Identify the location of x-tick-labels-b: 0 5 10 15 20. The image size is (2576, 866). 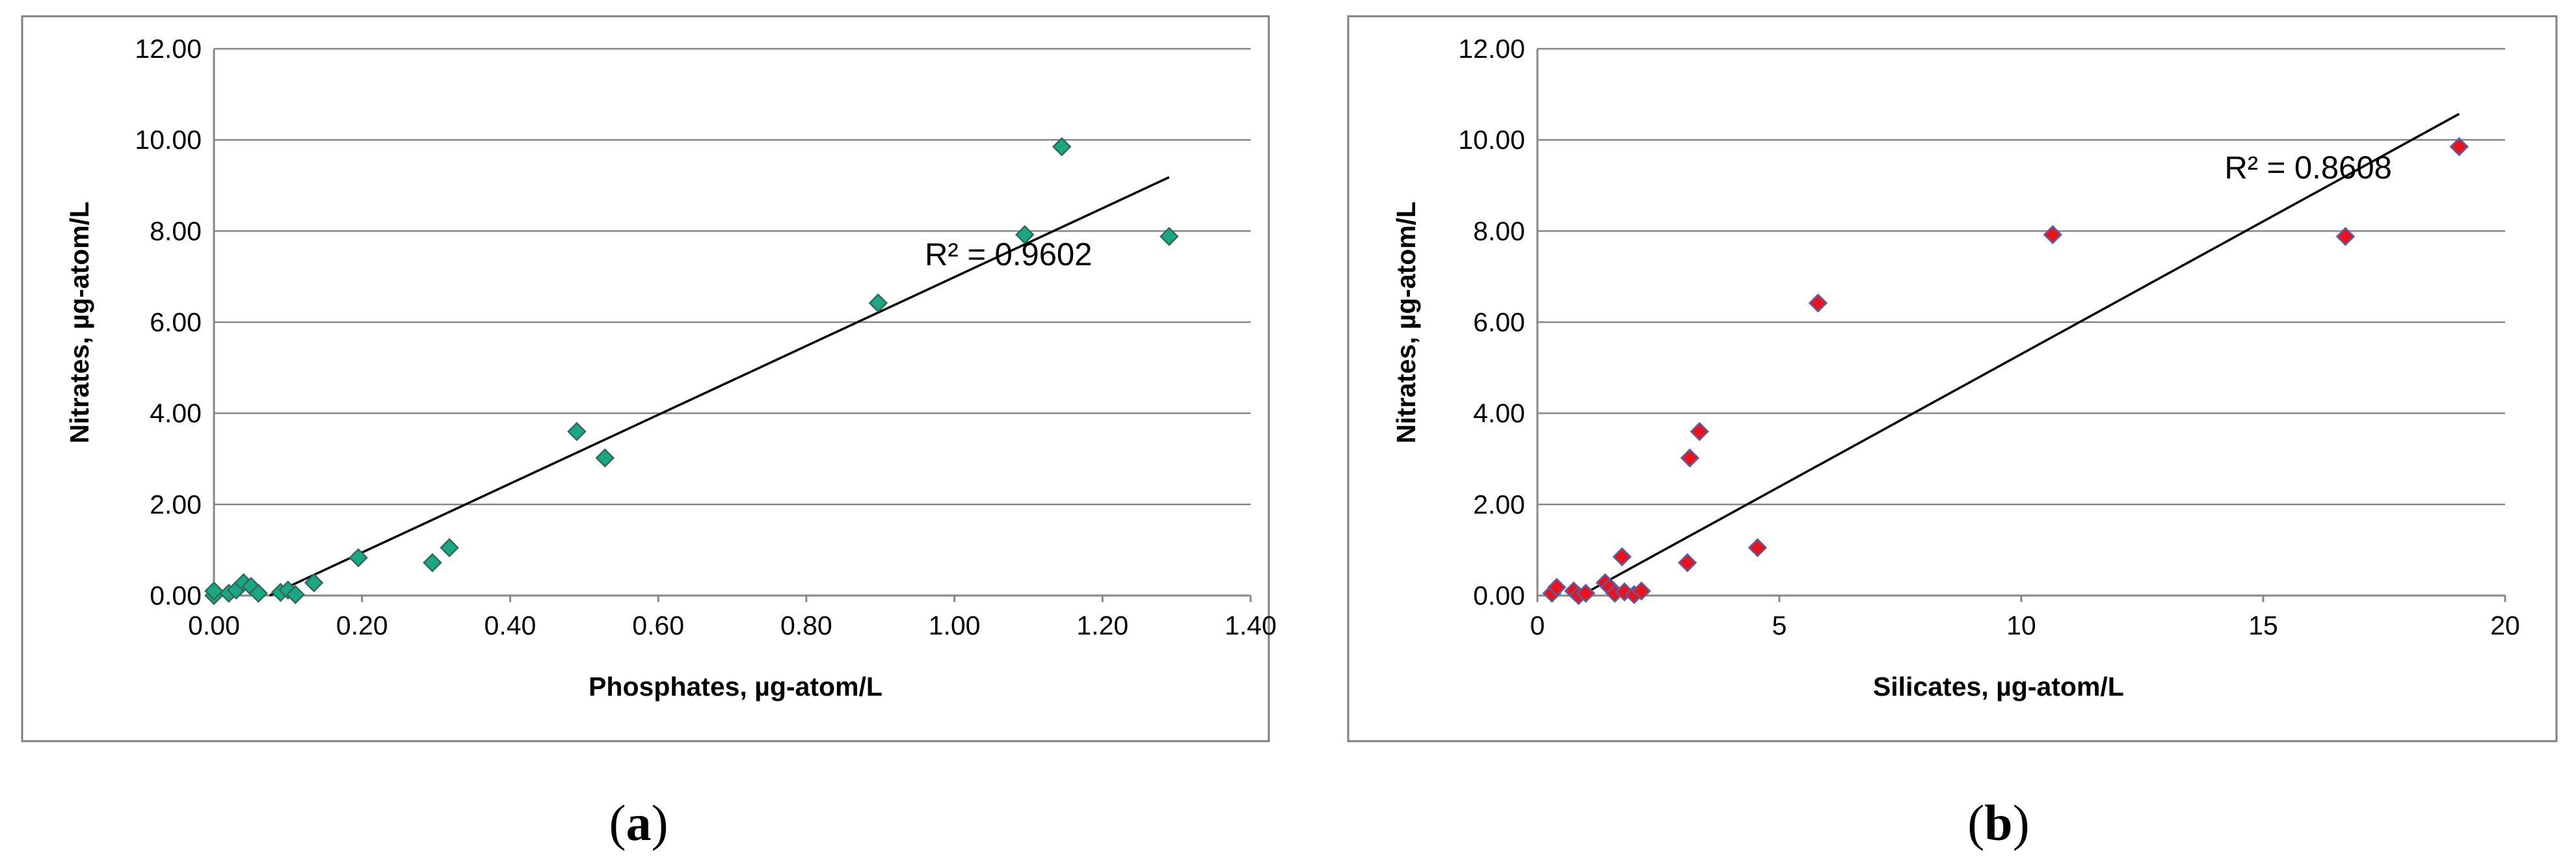
(2025, 618).